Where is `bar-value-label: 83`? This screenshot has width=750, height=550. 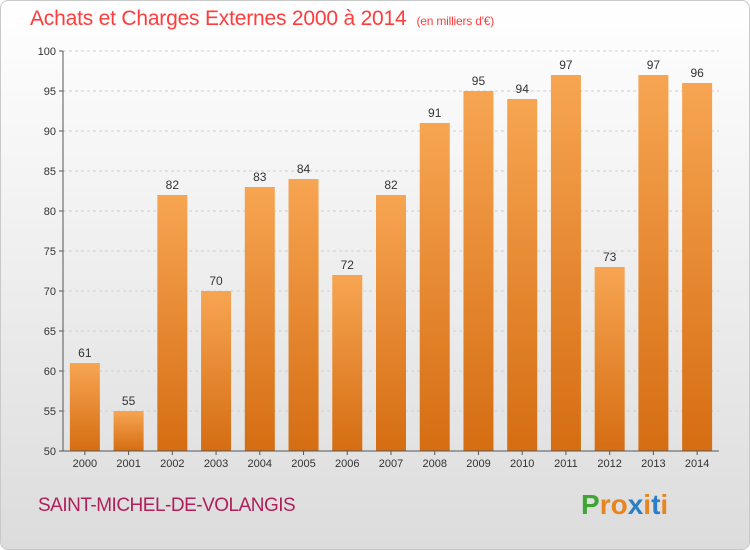
bar-value-label: 83 is located at coordinates (260, 177).